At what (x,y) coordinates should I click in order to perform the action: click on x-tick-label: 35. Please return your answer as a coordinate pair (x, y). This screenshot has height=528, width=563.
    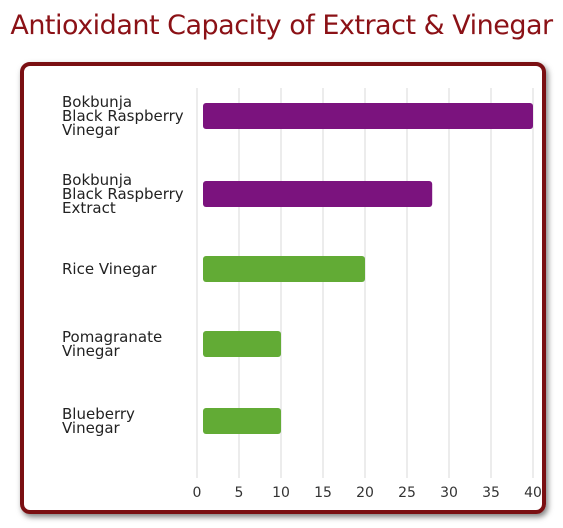
    Looking at the image, I should click on (491, 493).